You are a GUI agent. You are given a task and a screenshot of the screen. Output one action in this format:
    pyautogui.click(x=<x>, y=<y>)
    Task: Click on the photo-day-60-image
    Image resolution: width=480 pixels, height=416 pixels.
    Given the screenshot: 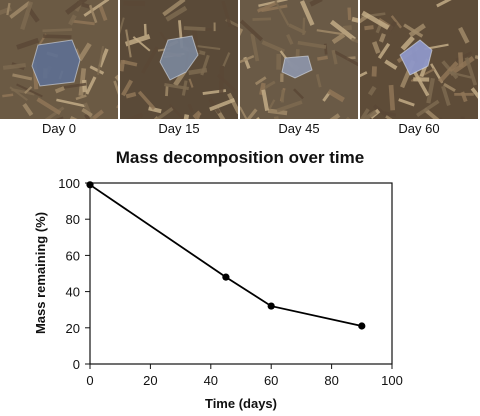 What is the action you would take?
    pyautogui.click(x=419, y=59)
    